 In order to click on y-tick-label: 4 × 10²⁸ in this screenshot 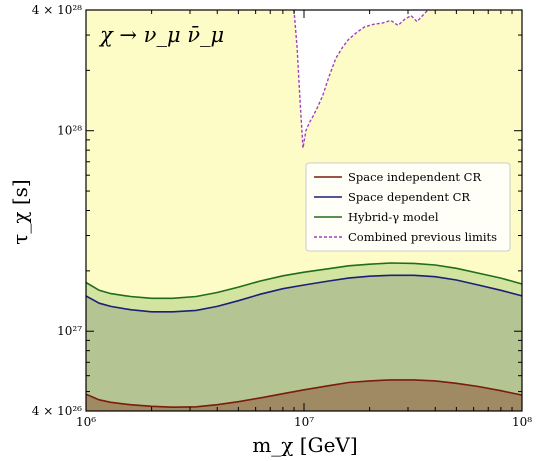, I will do `click(57, 10)`.